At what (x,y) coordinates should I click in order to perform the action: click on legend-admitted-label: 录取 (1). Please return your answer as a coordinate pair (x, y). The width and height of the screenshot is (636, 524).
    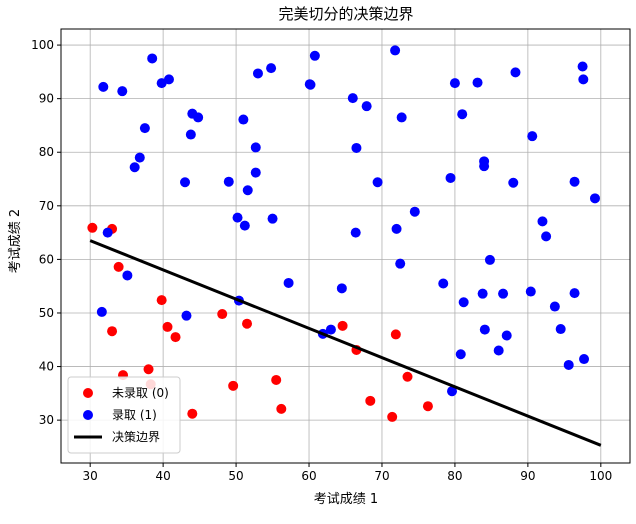
    Looking at the image, I should click on (134, 415).